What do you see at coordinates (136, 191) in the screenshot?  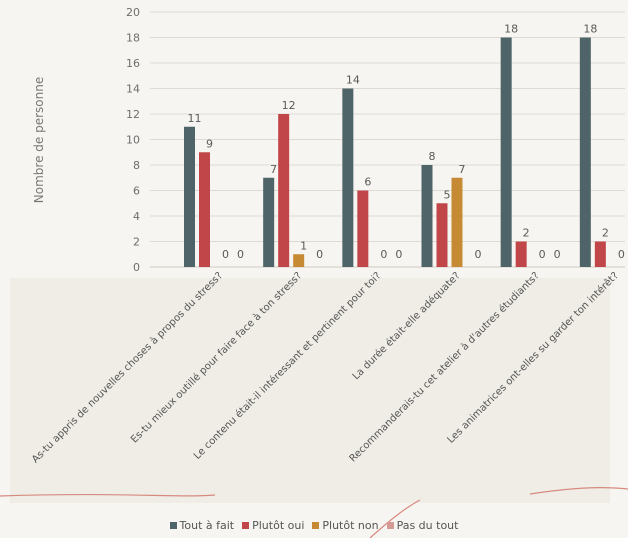 I see `y-tick-label: 6` at bounding box center [136, 191].